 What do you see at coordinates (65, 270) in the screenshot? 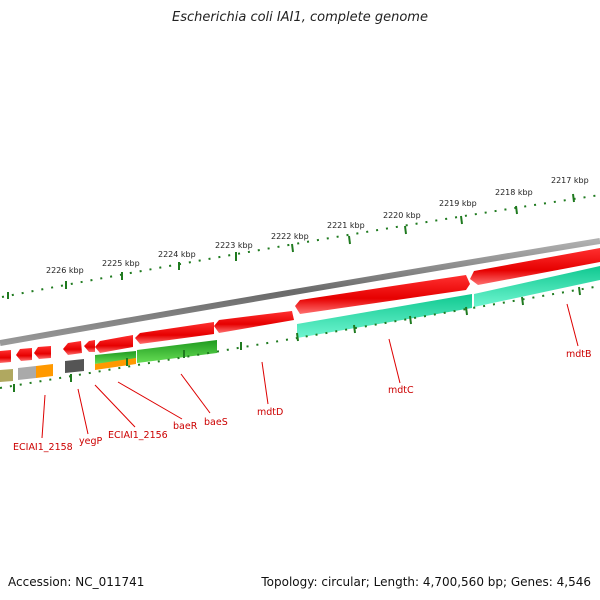
I see `kbp-label: 2226 kbp` at bounding box center [65, 270].